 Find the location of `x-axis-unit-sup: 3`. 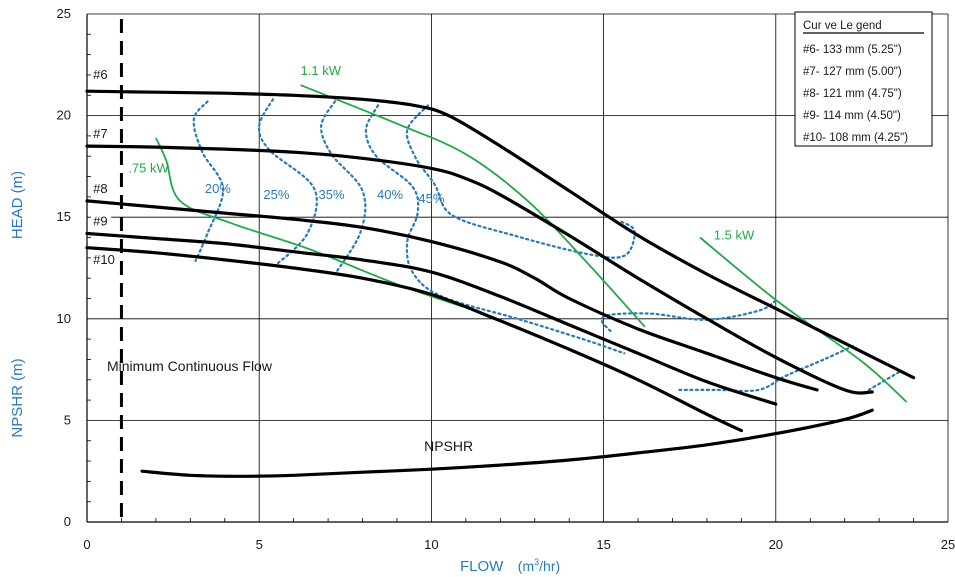

x-axis-unit-sup: 3 is located at coordinates (536, 562).